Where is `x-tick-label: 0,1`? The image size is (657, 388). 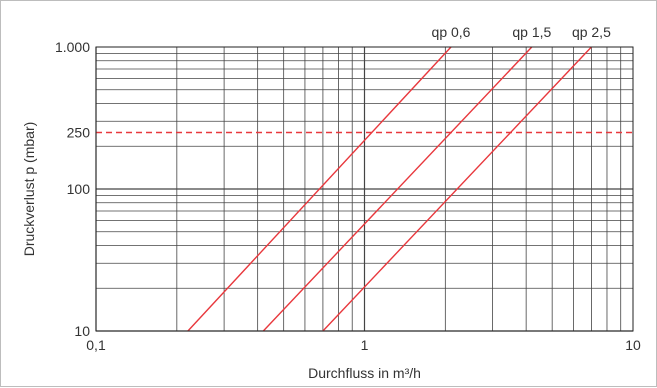
x-tick-label: 0,1 is located at coordinates (96, 345).